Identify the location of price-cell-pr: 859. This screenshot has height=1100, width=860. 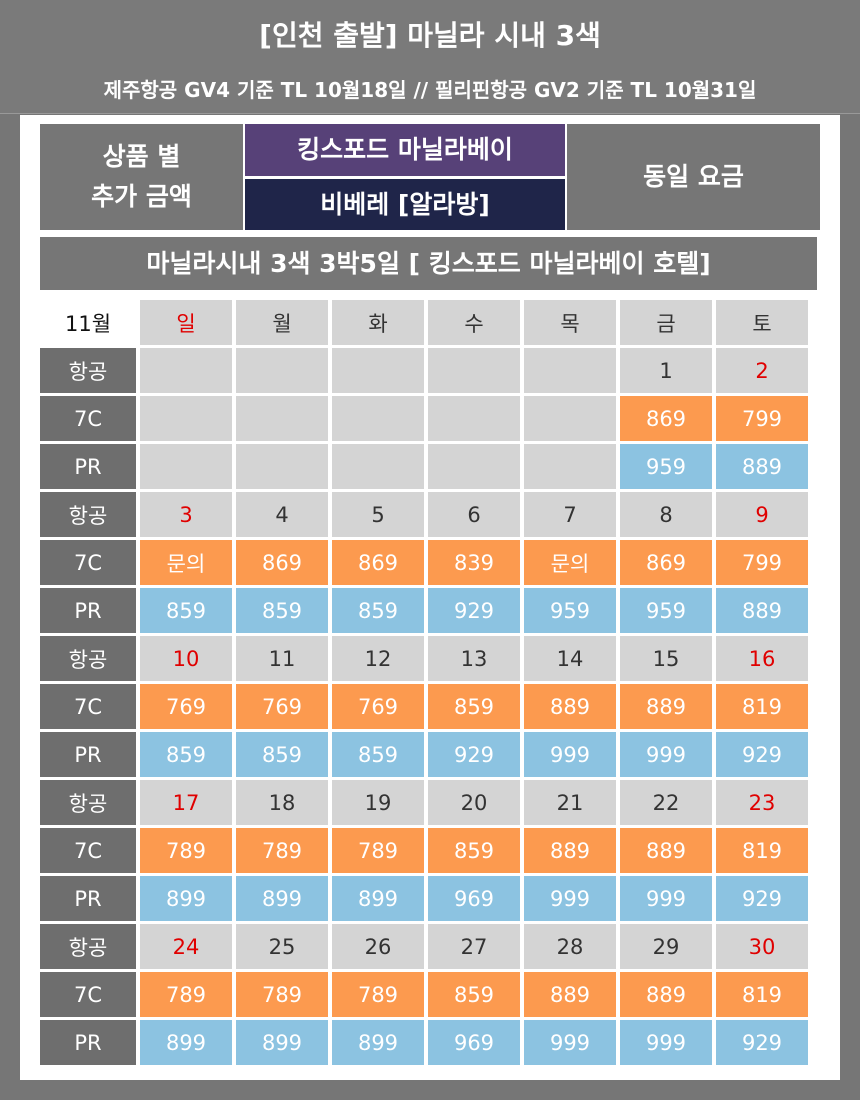
(378, 754).